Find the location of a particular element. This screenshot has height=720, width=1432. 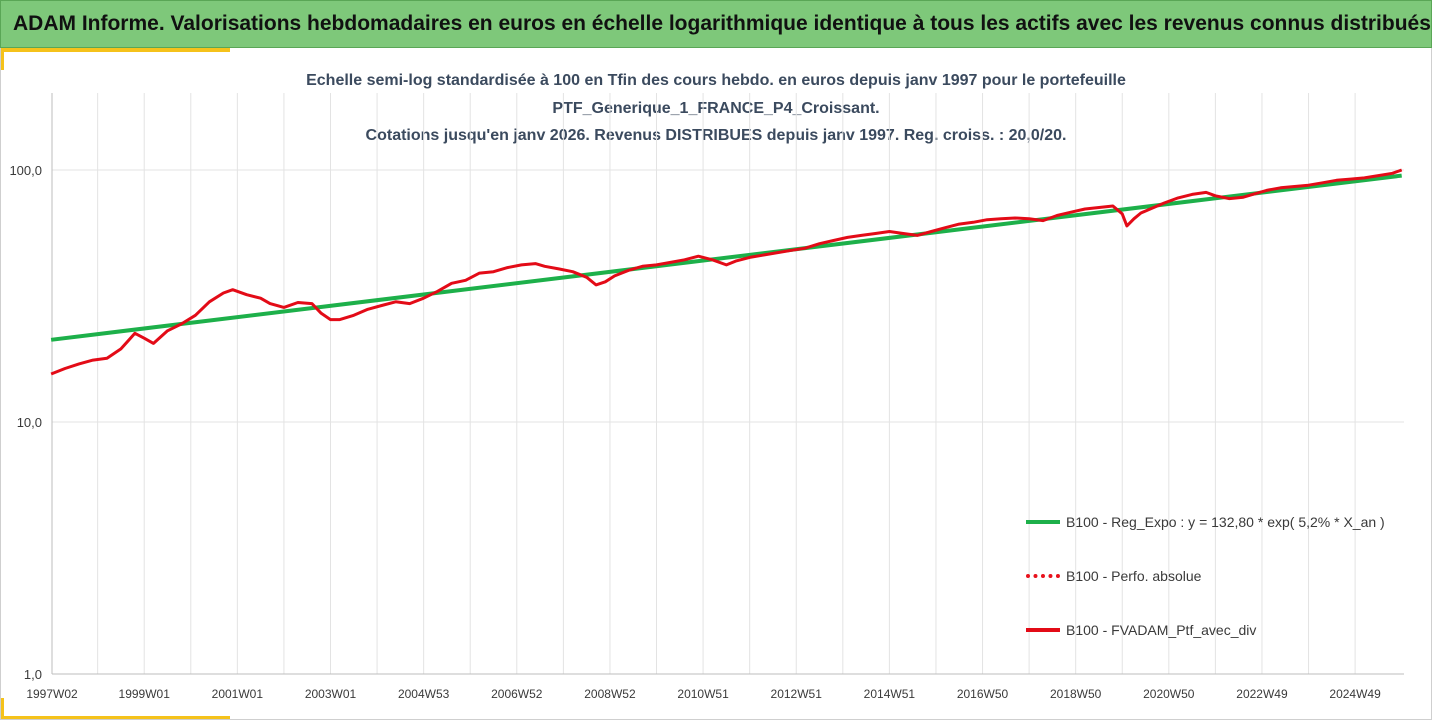

x-tick-label: 2006W52 is located at coordinates (517, 694).